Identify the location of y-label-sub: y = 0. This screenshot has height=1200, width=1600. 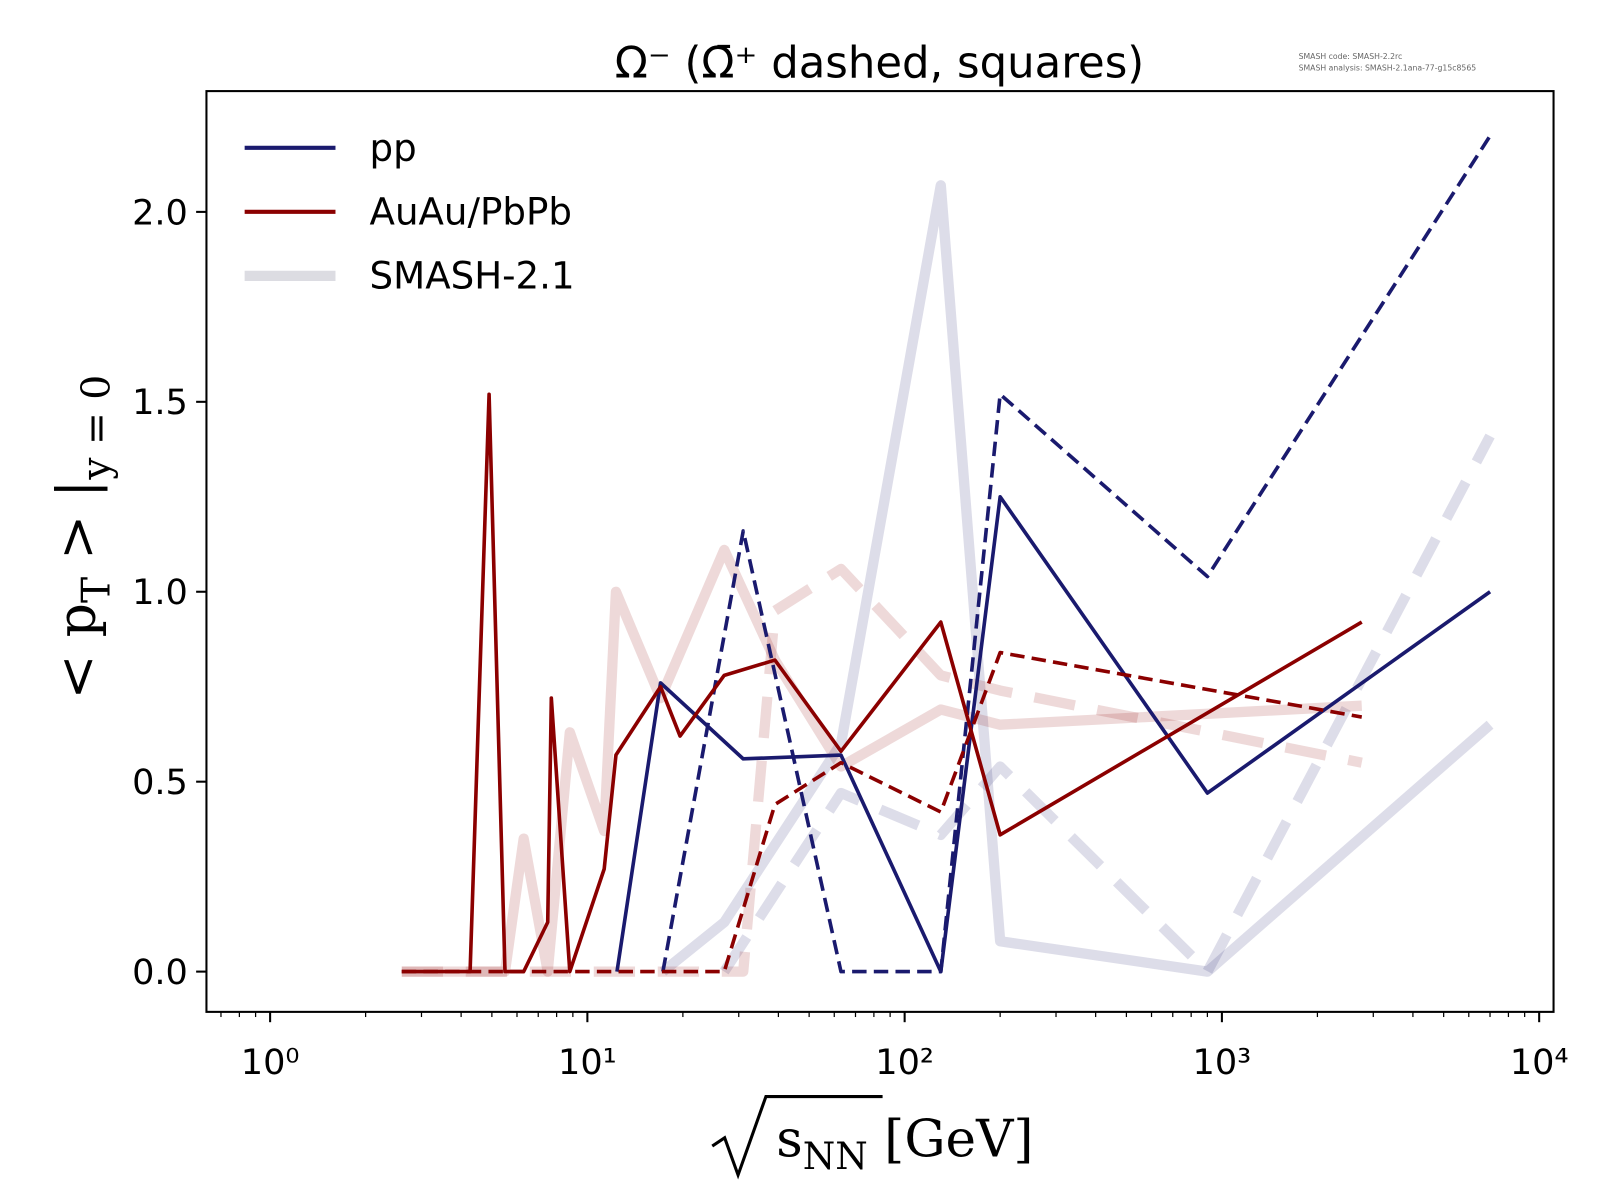
(96, 428).